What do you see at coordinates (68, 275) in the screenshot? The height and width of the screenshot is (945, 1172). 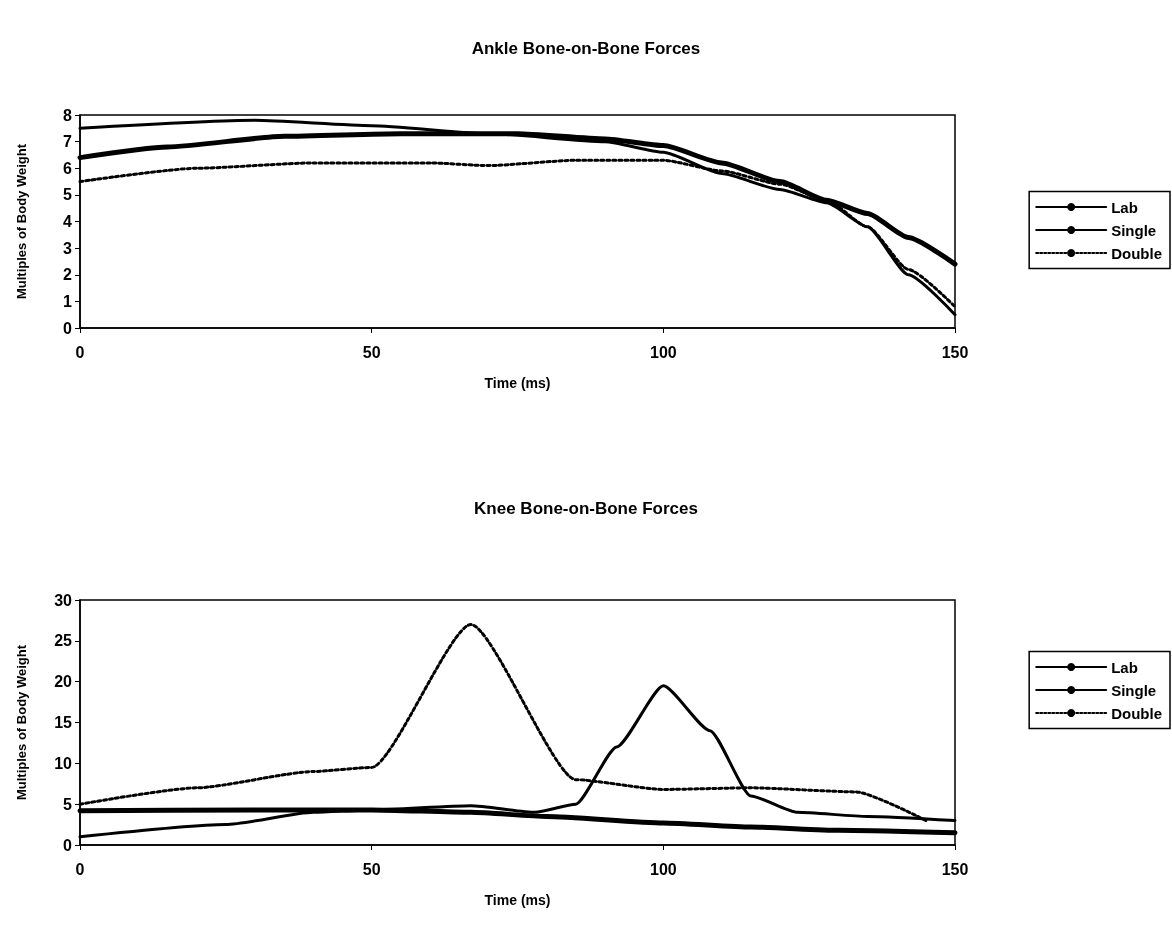 I see `y-tick-label: 2` at bounding box center [68, 275].